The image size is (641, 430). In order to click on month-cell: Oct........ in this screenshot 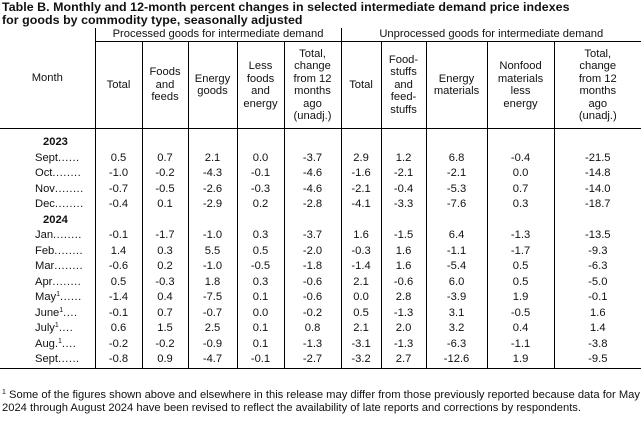, I will do `click(58, 173)`.